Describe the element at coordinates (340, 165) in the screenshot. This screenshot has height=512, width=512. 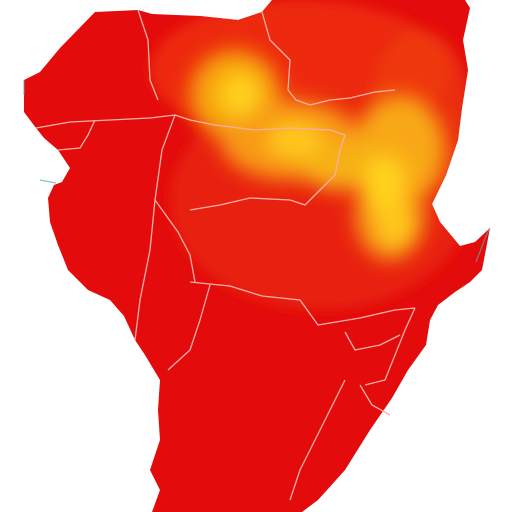
I see `hot-zone-mid` at that location.